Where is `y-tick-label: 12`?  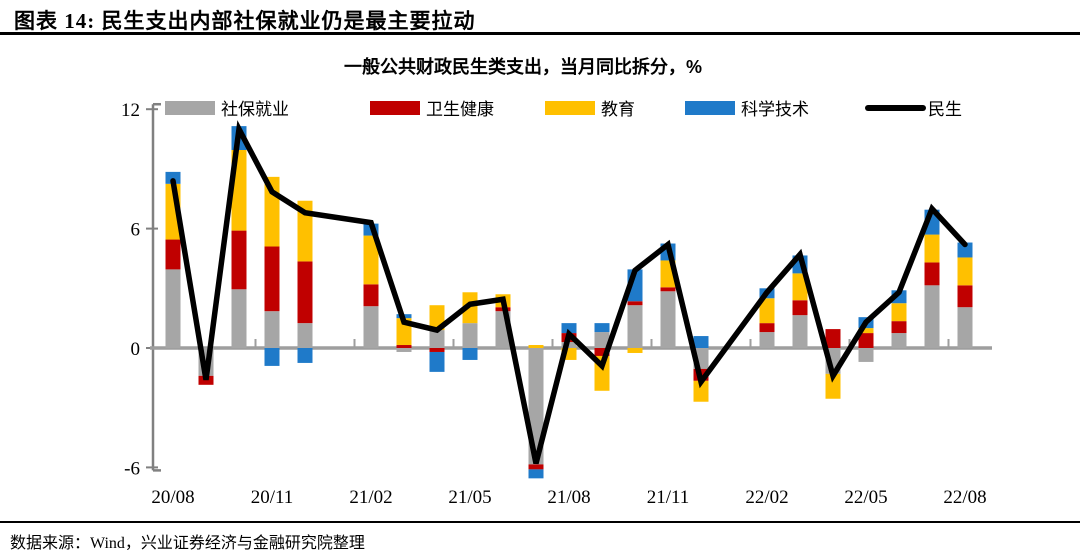 y-tick-label: 12 is located at coordinates (130, 110).